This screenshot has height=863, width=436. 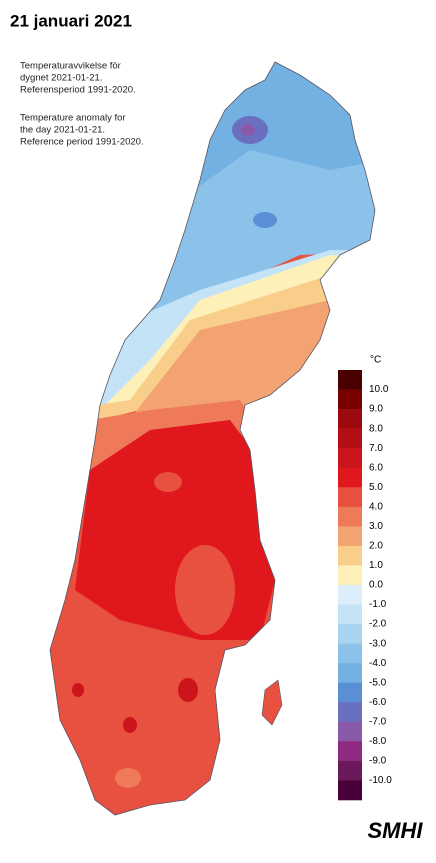 What do you see at coordinates (378, 624) in the screenshot?
I see `legend-label: -2.0` at bounding box center [378, 624].